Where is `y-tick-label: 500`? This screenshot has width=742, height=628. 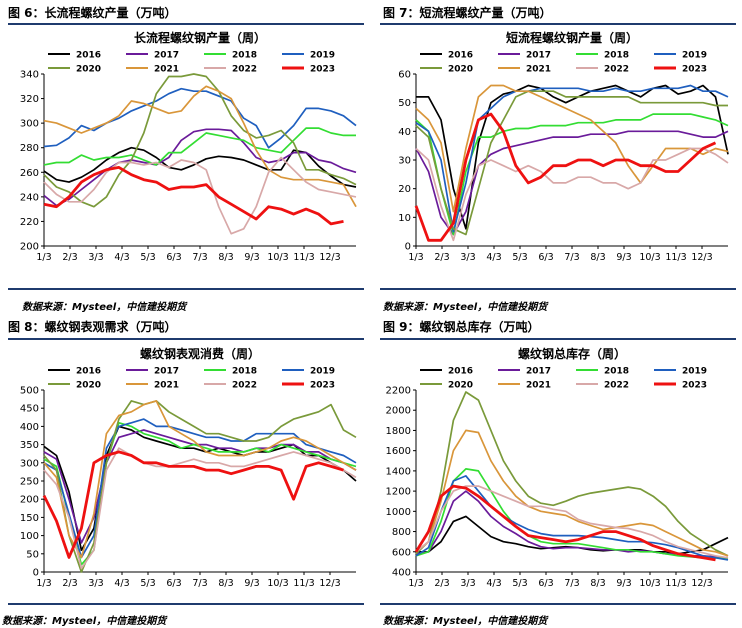
y-tick-label: 500 is located at coordinates (29, 391).